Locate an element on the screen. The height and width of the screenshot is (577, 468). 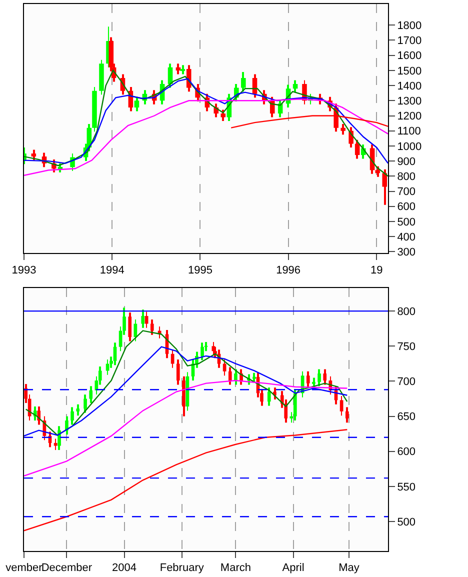
y-tick-label: 300 is located at coordinates (406, 252).